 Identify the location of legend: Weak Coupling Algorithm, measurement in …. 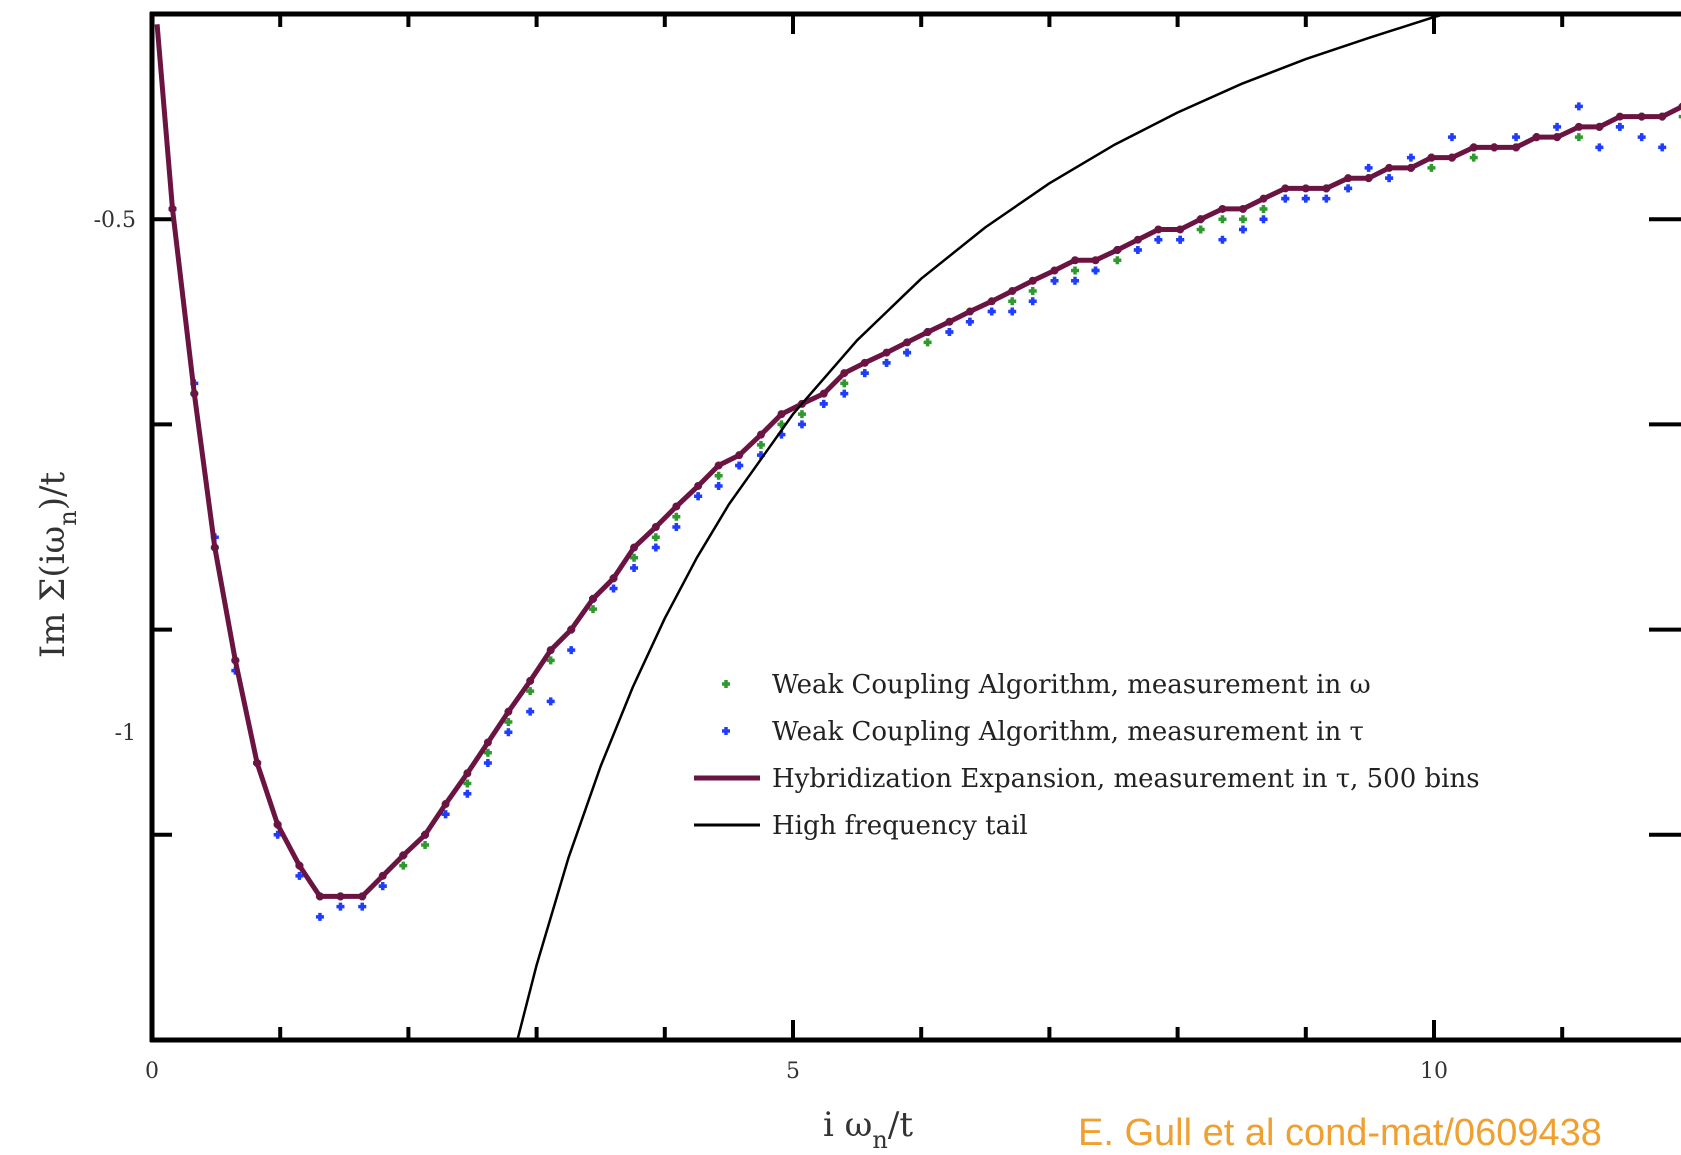
(1087, 755).